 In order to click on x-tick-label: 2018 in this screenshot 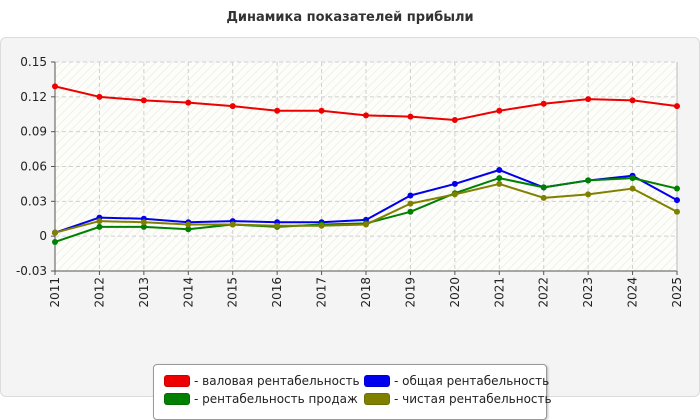, I will do `click(366, 292)`.